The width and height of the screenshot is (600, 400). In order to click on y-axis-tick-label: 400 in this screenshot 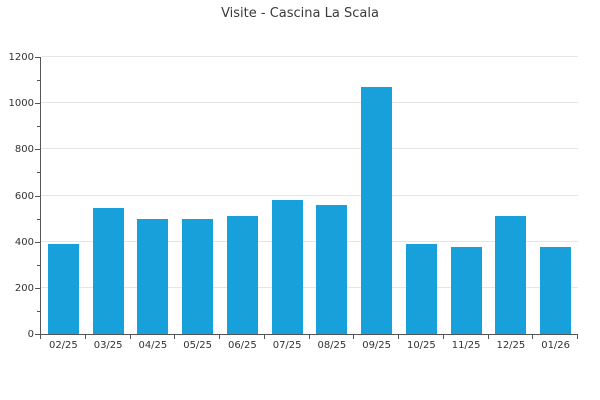, I will do `click(24, 242)`.